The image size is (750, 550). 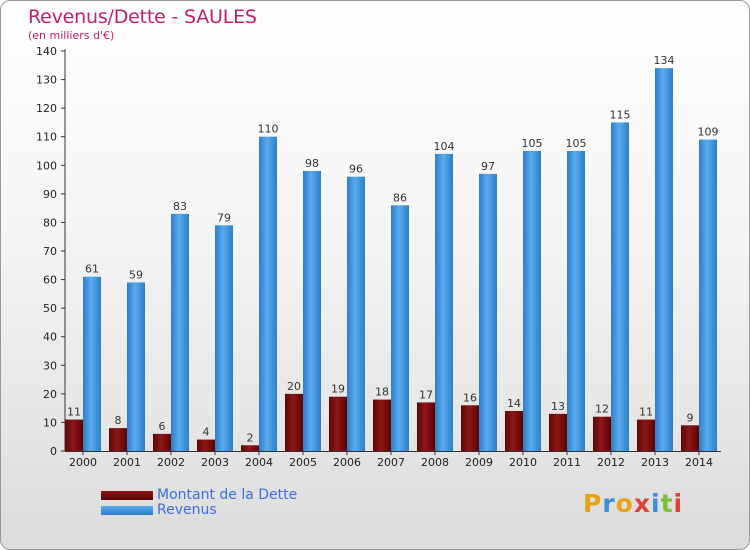 What do you see at coordinates (699, 462) in the screenshot?
I see `x-tick-label-2014: 2014` at bounding box center [699, 462].